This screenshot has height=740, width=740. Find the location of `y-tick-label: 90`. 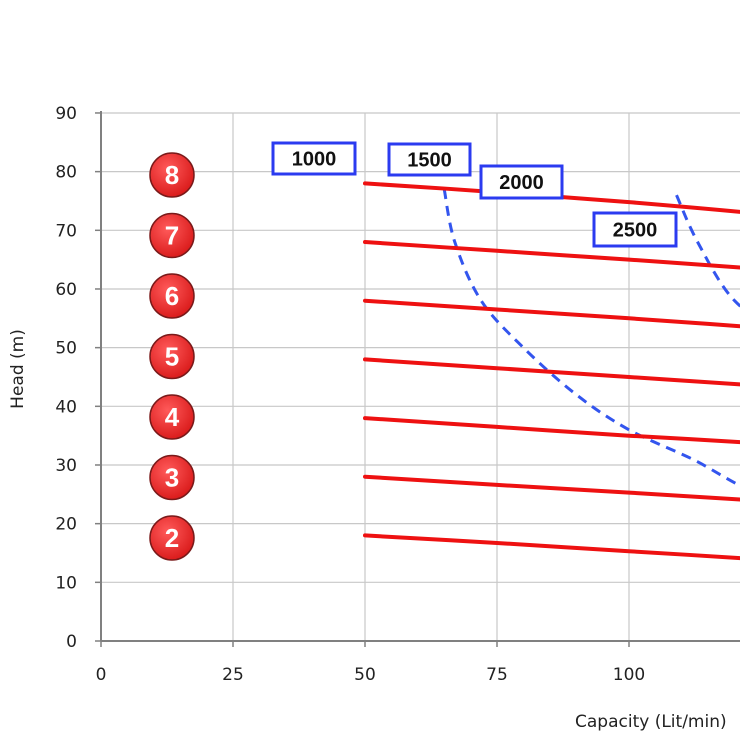

y-tick-label: 90 is located at coordinates (66, 114).